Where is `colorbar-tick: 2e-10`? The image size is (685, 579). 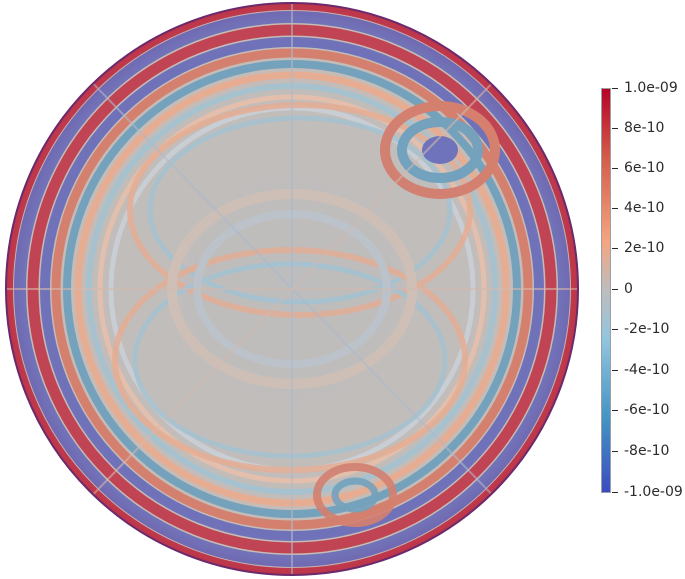 colorbar-tick: 2e-10 is located at coordinates (647, 248).